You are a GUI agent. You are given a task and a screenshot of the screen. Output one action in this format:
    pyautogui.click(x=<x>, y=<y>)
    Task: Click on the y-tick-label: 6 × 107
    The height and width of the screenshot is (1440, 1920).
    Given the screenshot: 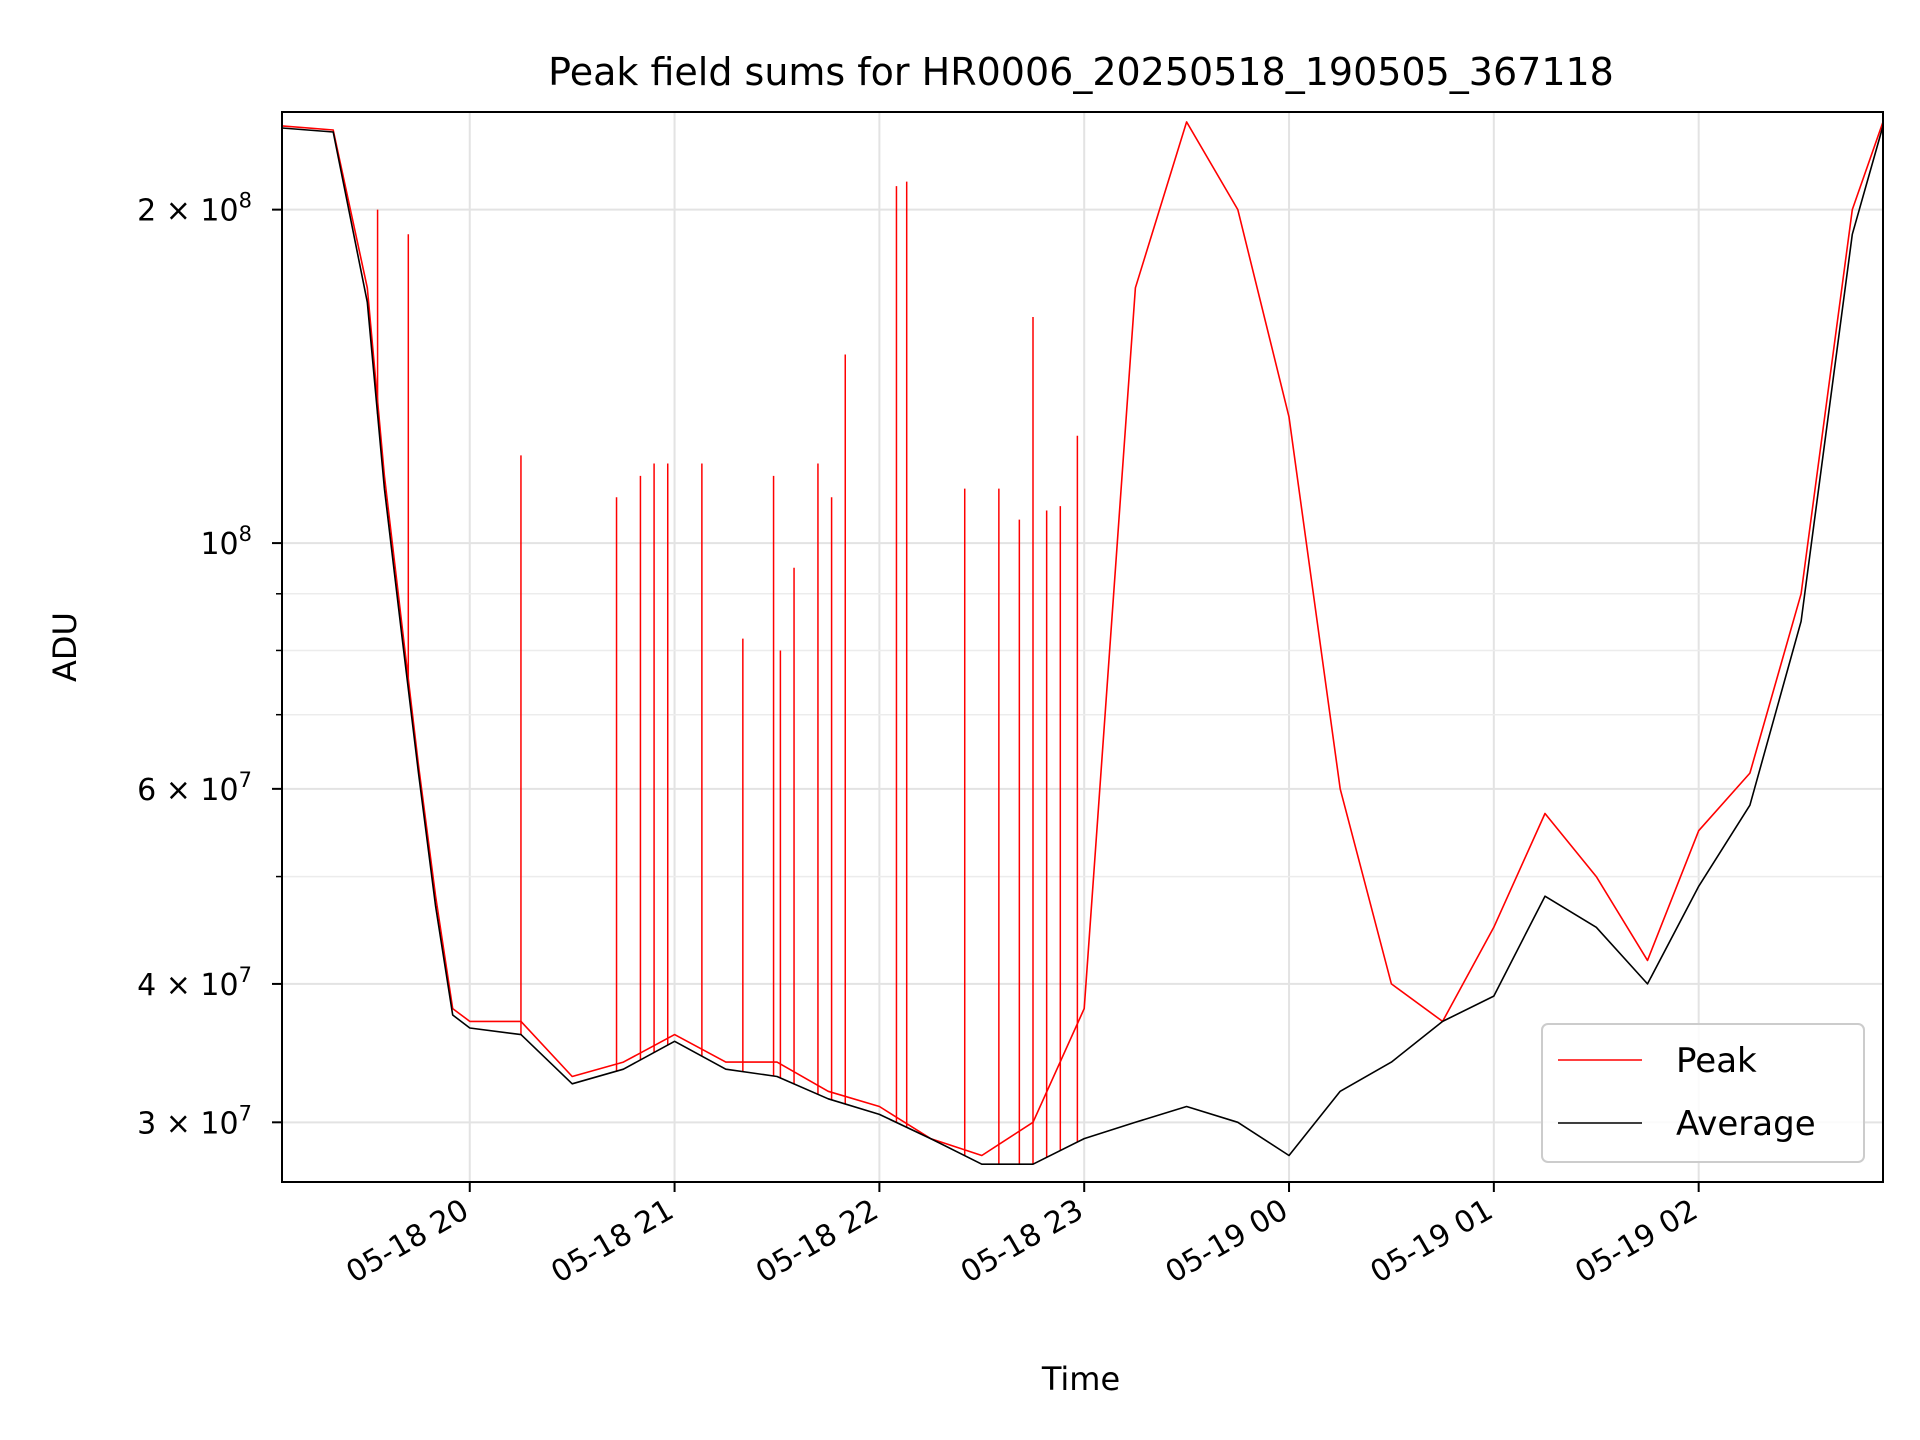 What is the action you would take?
    pyautogui.click(x=194, y=788)
    